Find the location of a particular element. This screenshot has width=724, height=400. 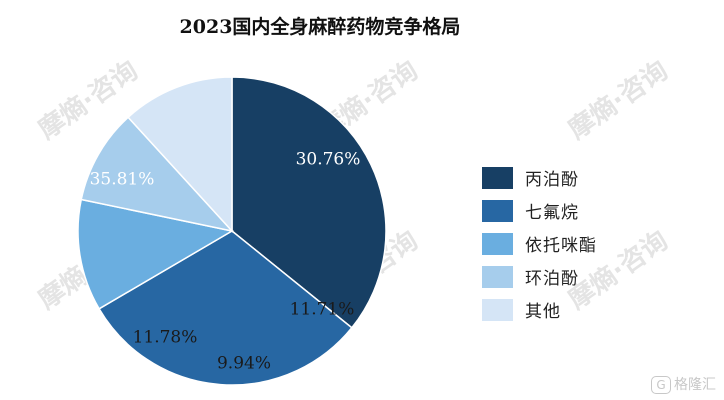

slice-data-label: 11.71% is located at coordinates (322, 310).